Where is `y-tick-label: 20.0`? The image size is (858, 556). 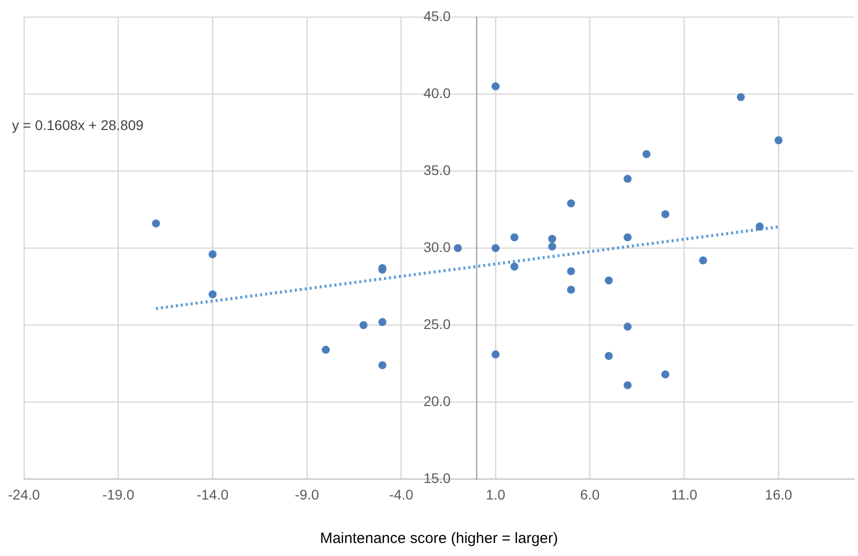
y-tick-label: 20.0 is located at coordinates (437, 401).